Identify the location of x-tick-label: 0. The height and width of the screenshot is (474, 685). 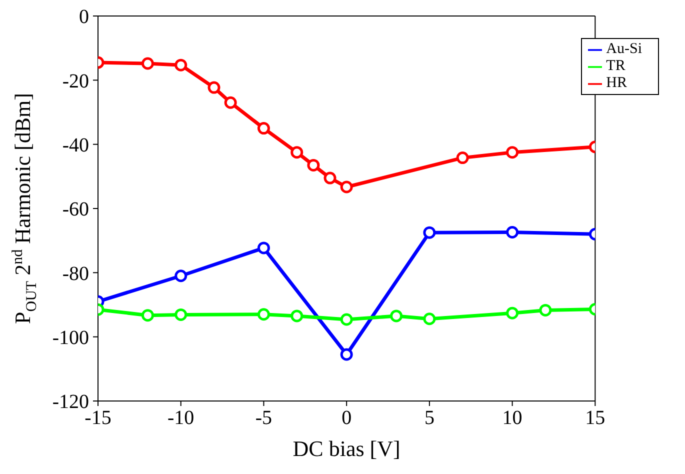
(347, 418).